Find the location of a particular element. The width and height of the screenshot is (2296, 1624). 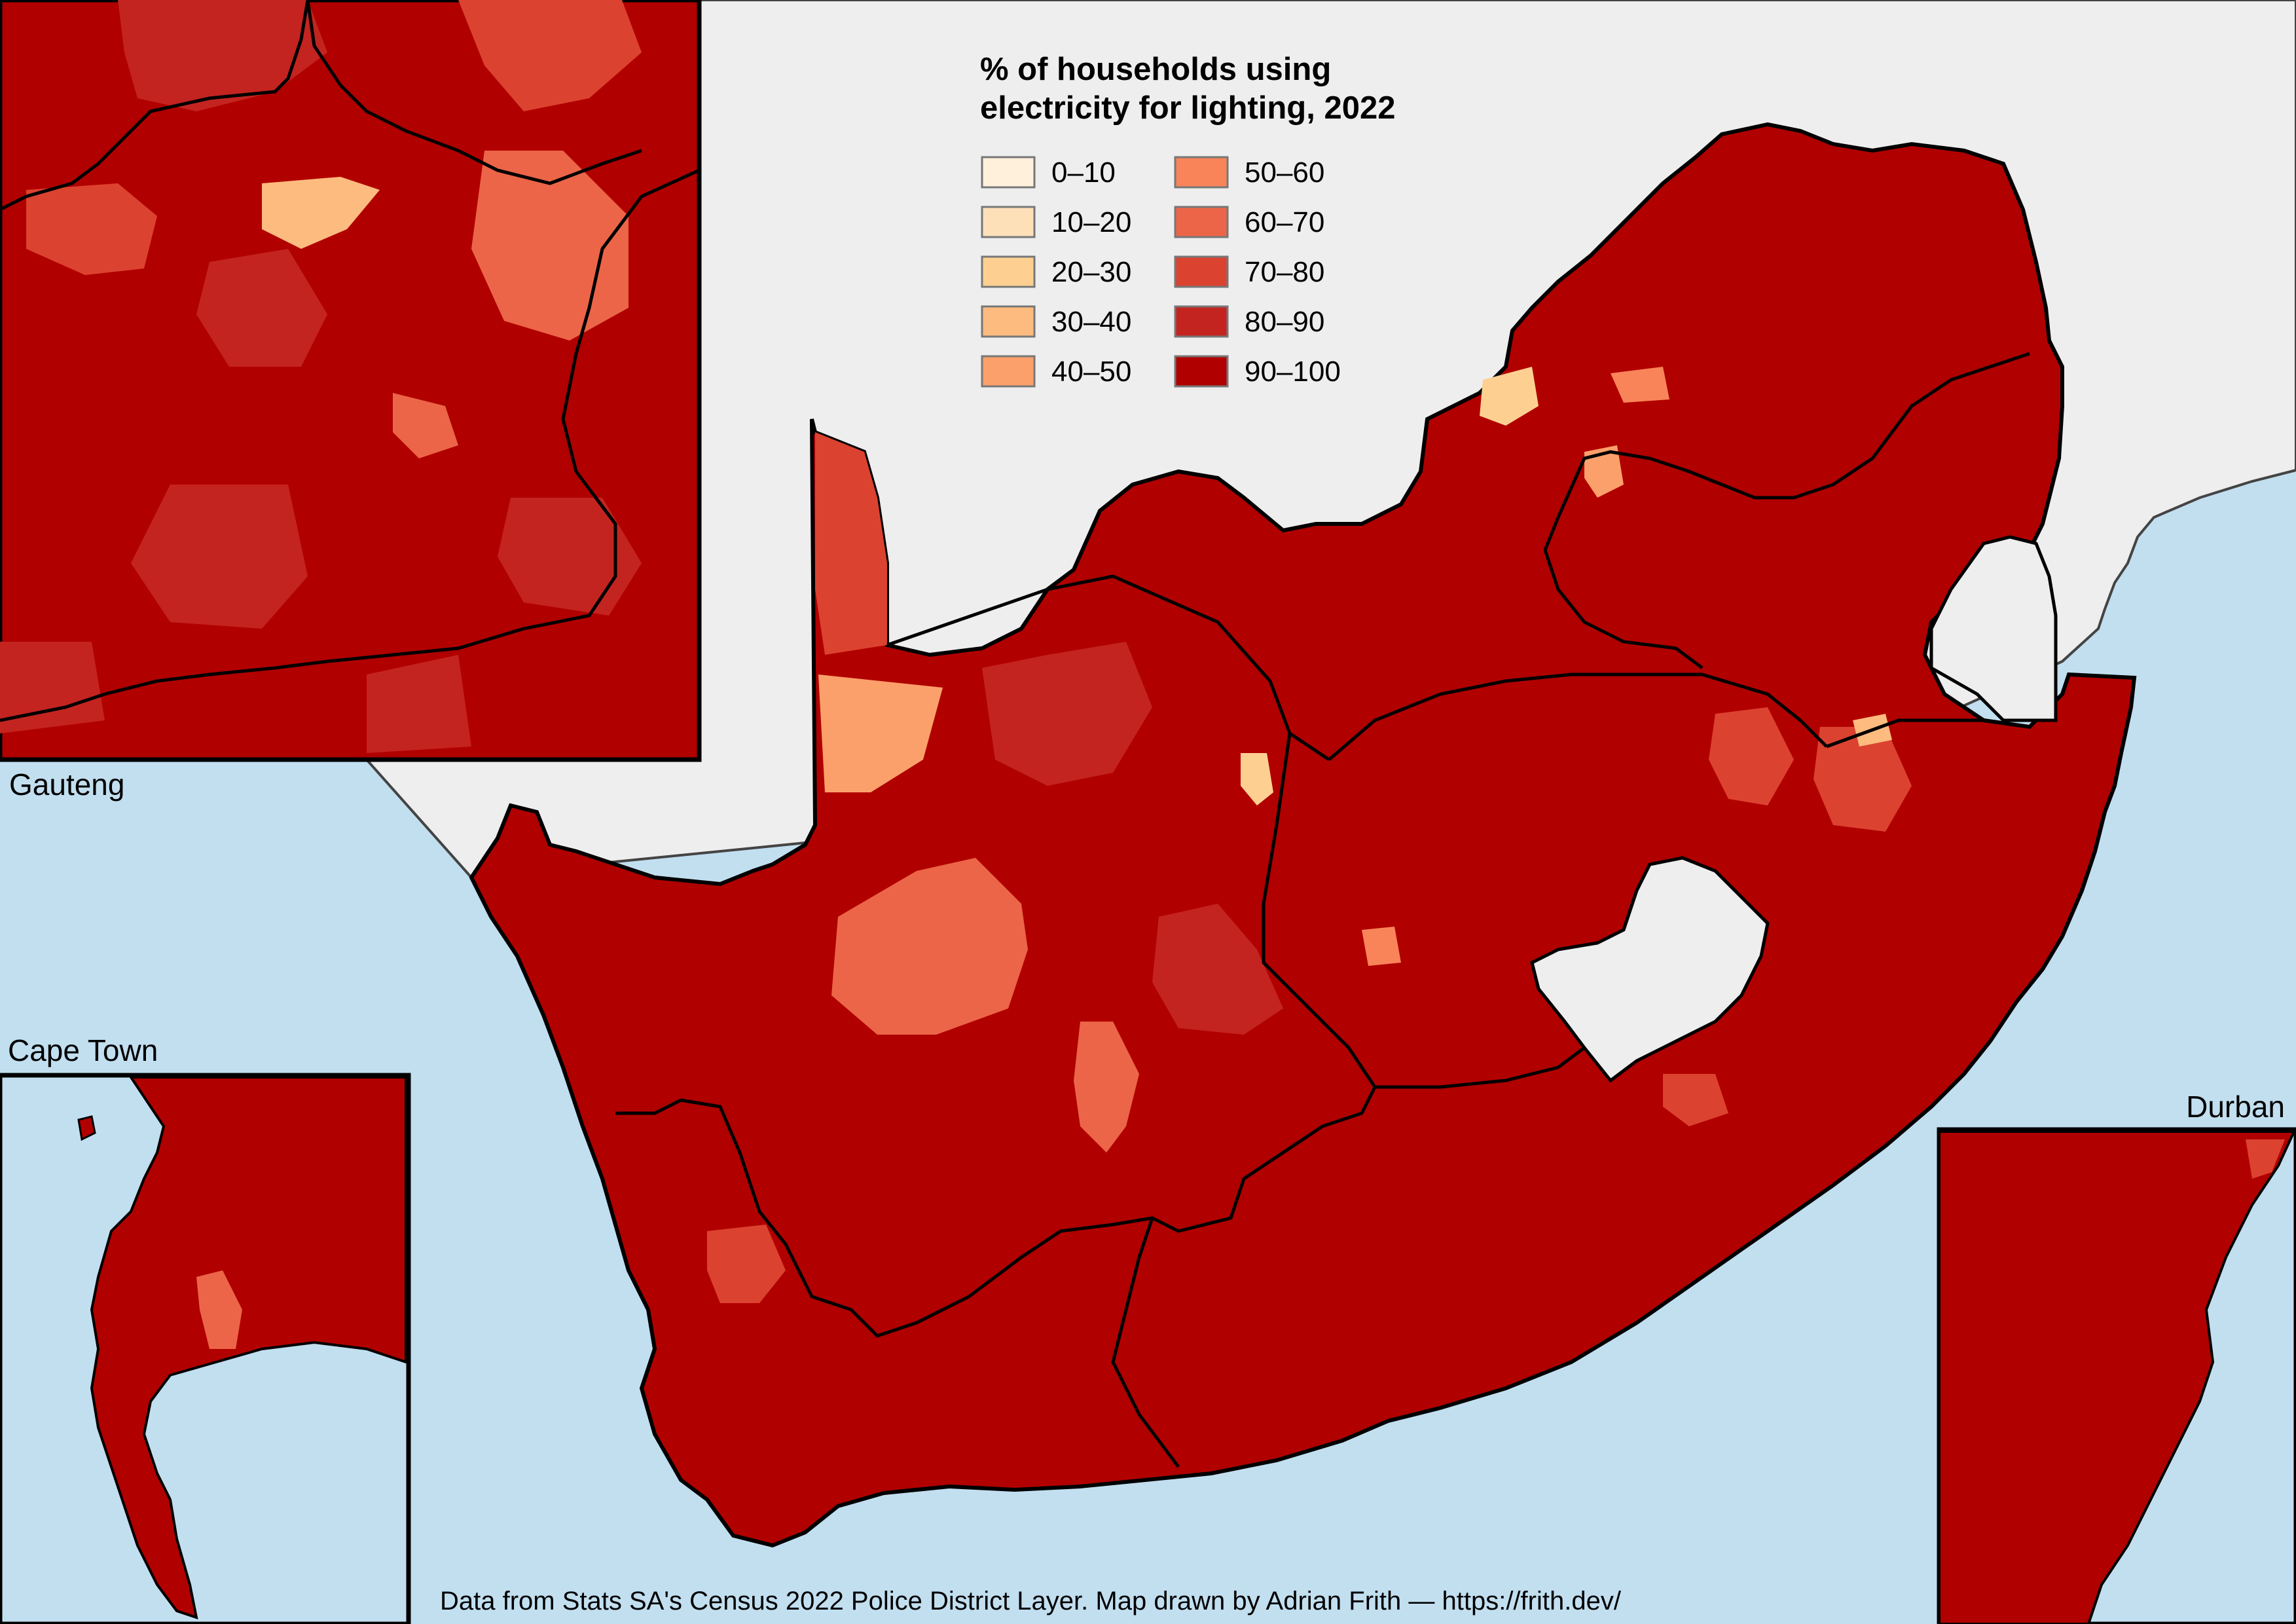

cape-town-area is located at coordinates (219, 1309).